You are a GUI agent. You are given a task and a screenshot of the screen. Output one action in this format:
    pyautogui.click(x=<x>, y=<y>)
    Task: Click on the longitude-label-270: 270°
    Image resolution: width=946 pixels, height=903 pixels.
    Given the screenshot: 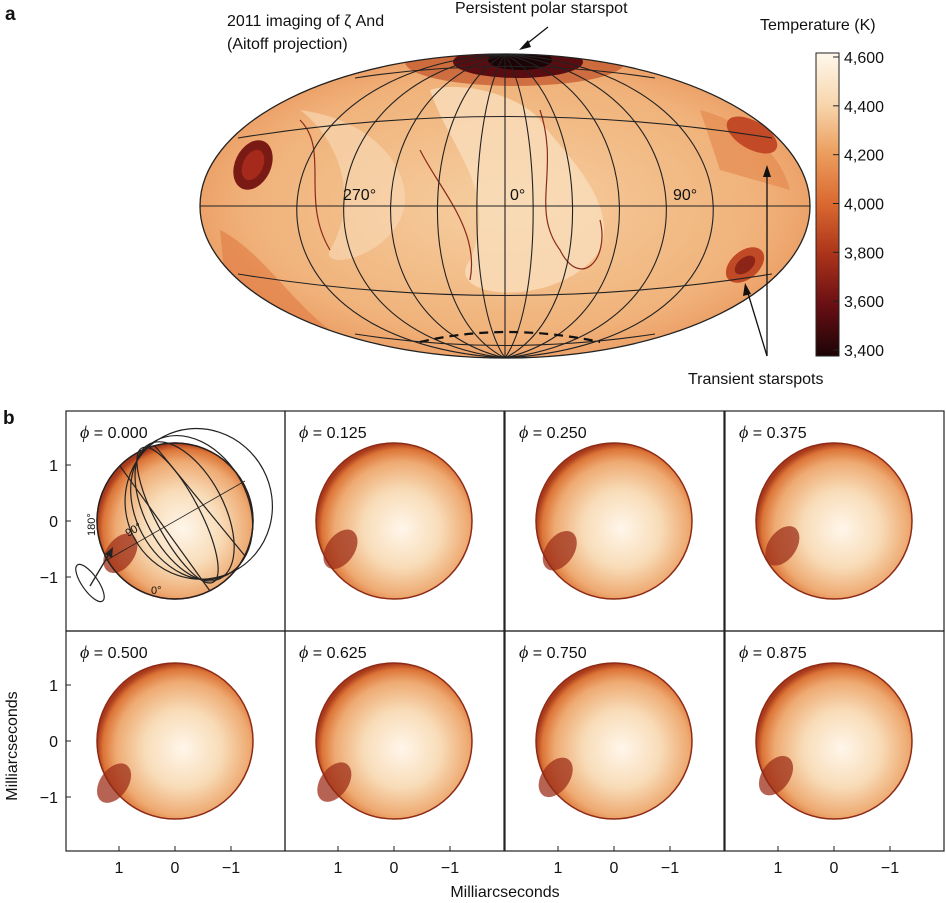 What is the action you would take?
    pyautogui.click(x=359, y=195)
    